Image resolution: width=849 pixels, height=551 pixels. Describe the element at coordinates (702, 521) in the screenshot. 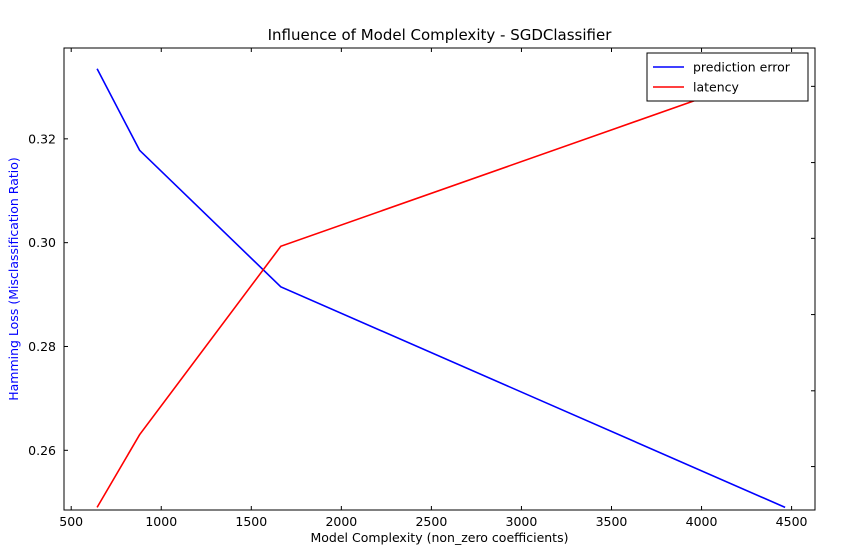

I see `x-tick-label: 4000` at that location.